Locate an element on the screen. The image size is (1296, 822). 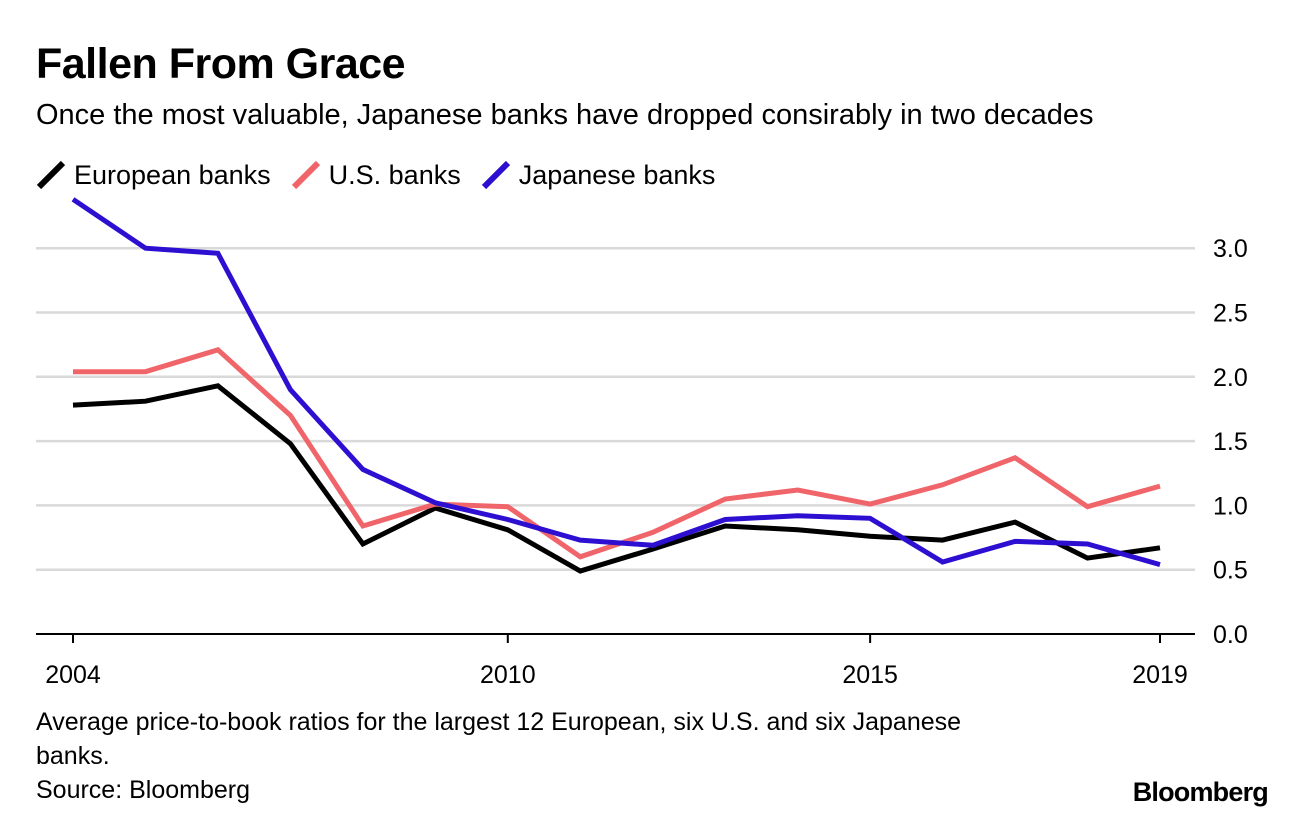
y-tick-label: 0.5 is located at coordinates (1230, 571).